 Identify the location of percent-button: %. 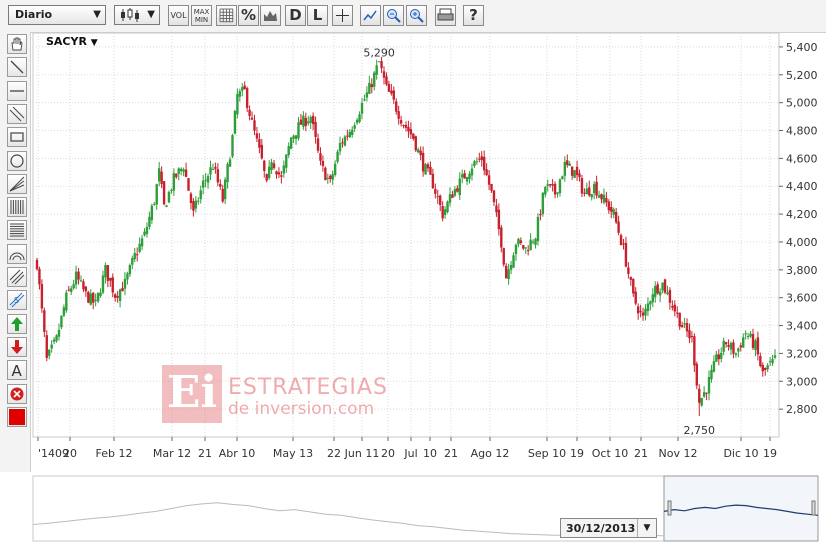
(248, 15).